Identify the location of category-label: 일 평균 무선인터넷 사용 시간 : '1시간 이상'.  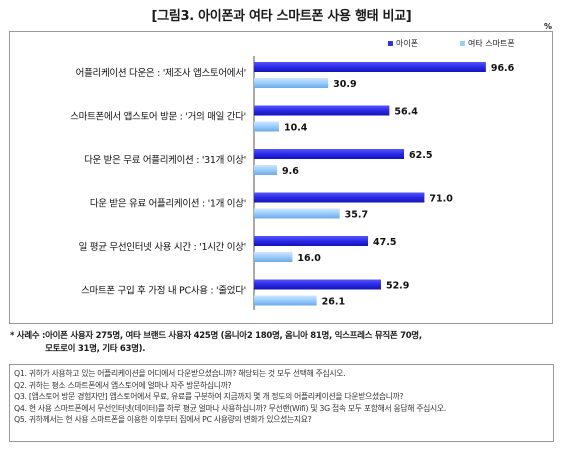
(162, 247).